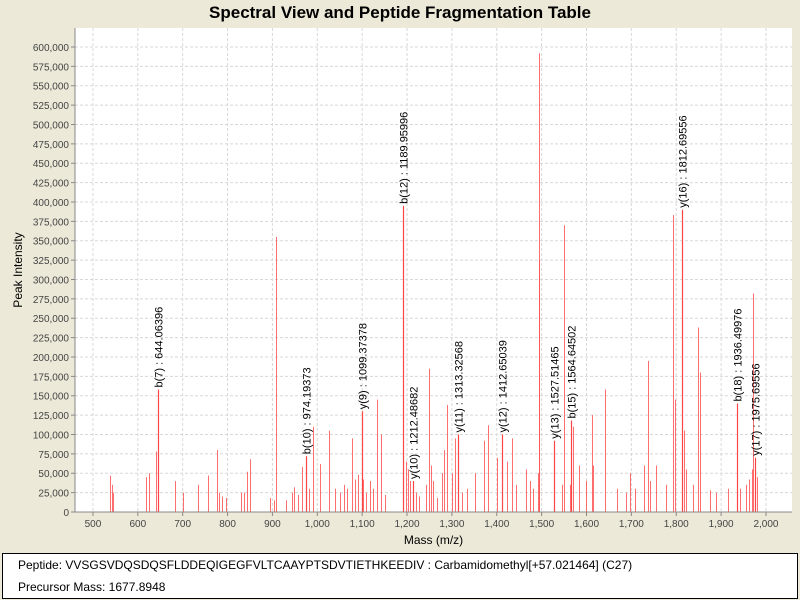 The width and height of the screenshot is (800, 600). Describe the element at coordinates (92, 587) in the screenshot. I see `precursor-mass: Precursor Mass: 1677.8948` at that location.